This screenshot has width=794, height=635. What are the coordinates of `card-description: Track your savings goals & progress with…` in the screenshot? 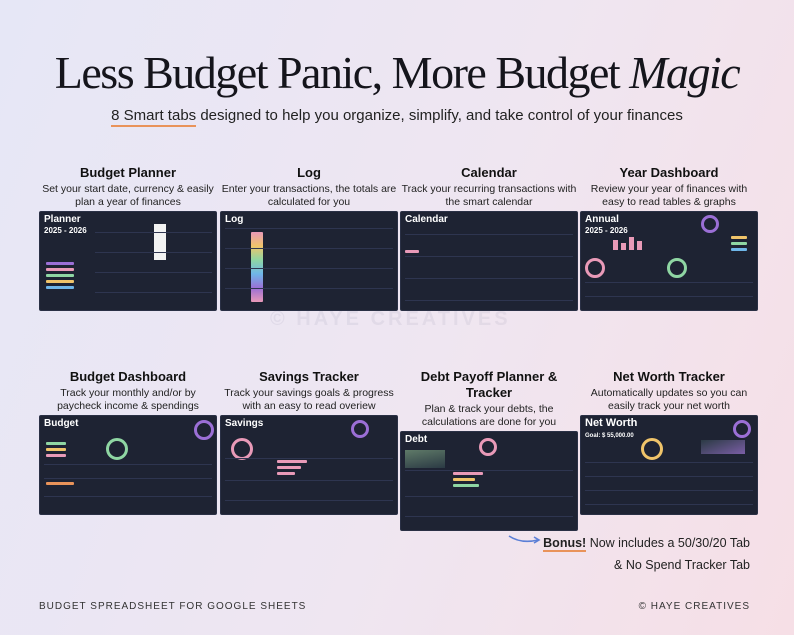 It's located at (309, 399).